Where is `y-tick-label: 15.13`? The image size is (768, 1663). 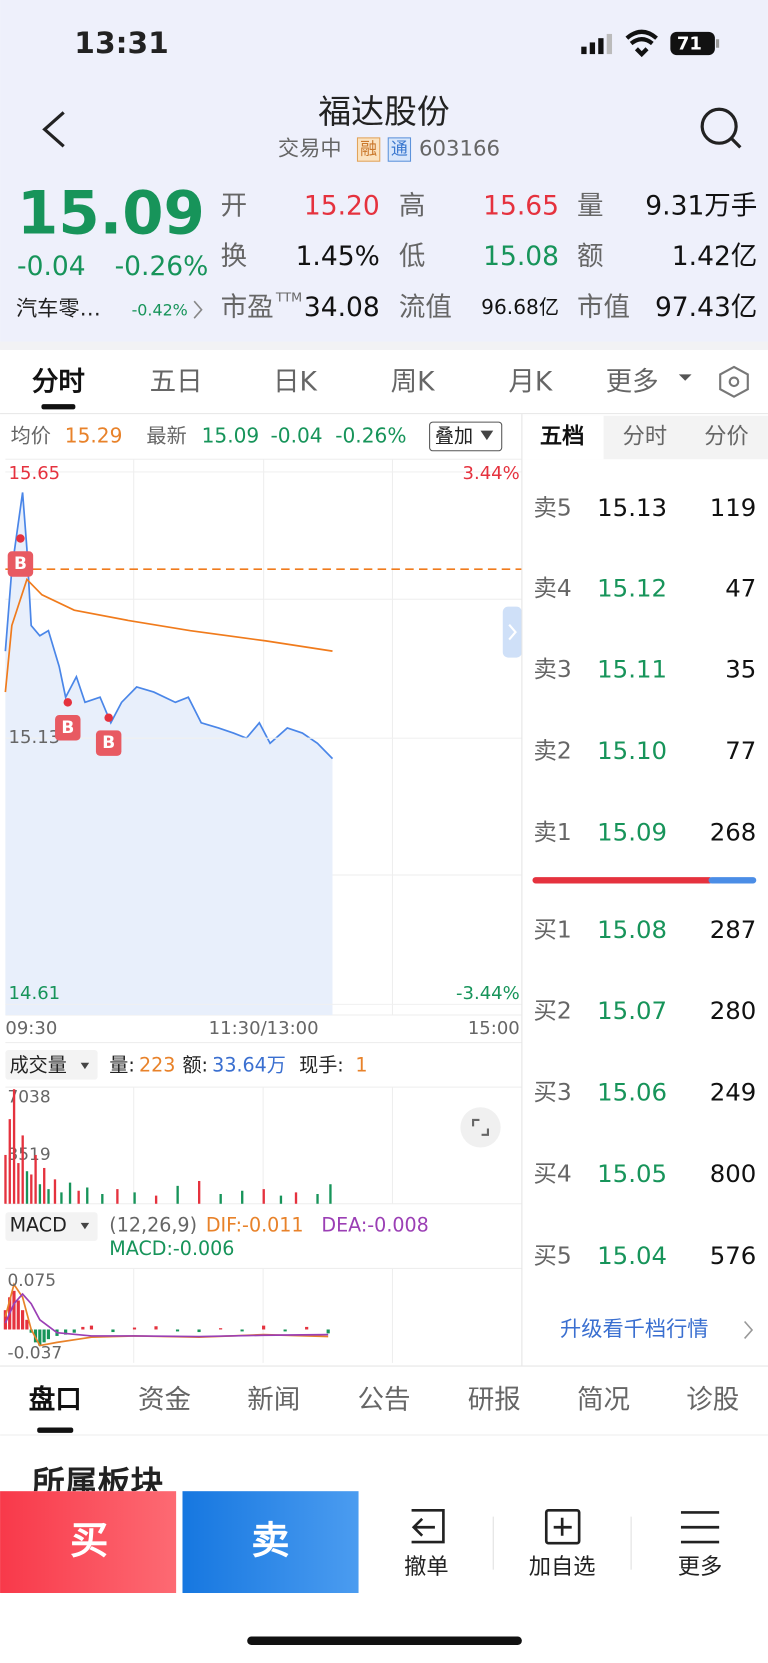
y-tick-label: 15.13 is located at coordinates (35, 737).